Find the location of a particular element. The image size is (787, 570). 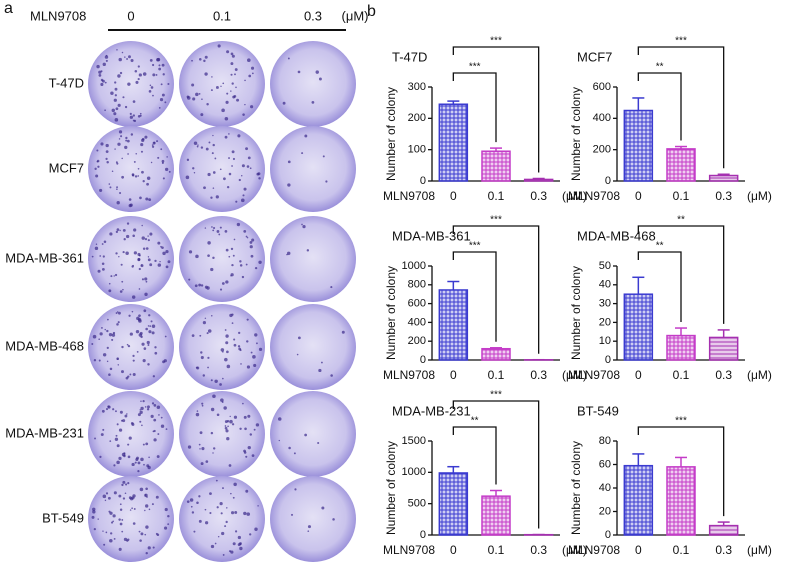

y-tick-label: 60 is located at coordinates (605, 464).